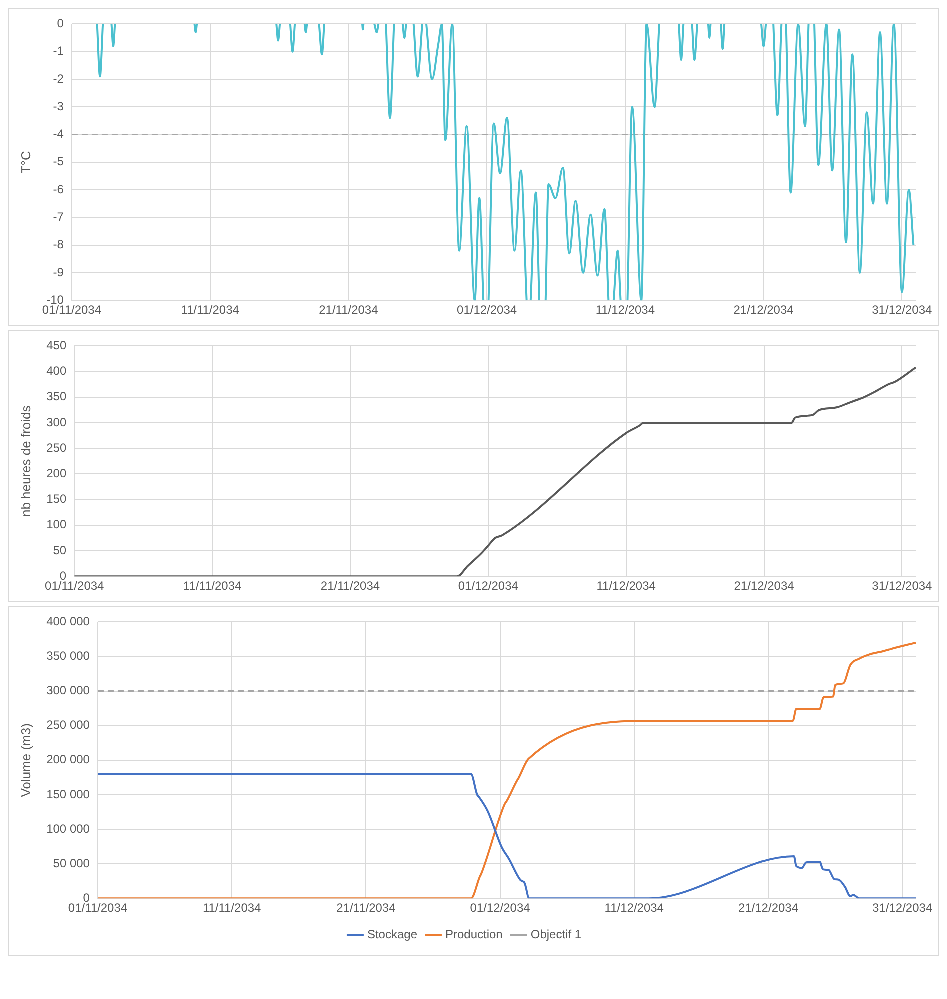  I want to click on y-axis-title: Volume (m3), so click(26, 761).